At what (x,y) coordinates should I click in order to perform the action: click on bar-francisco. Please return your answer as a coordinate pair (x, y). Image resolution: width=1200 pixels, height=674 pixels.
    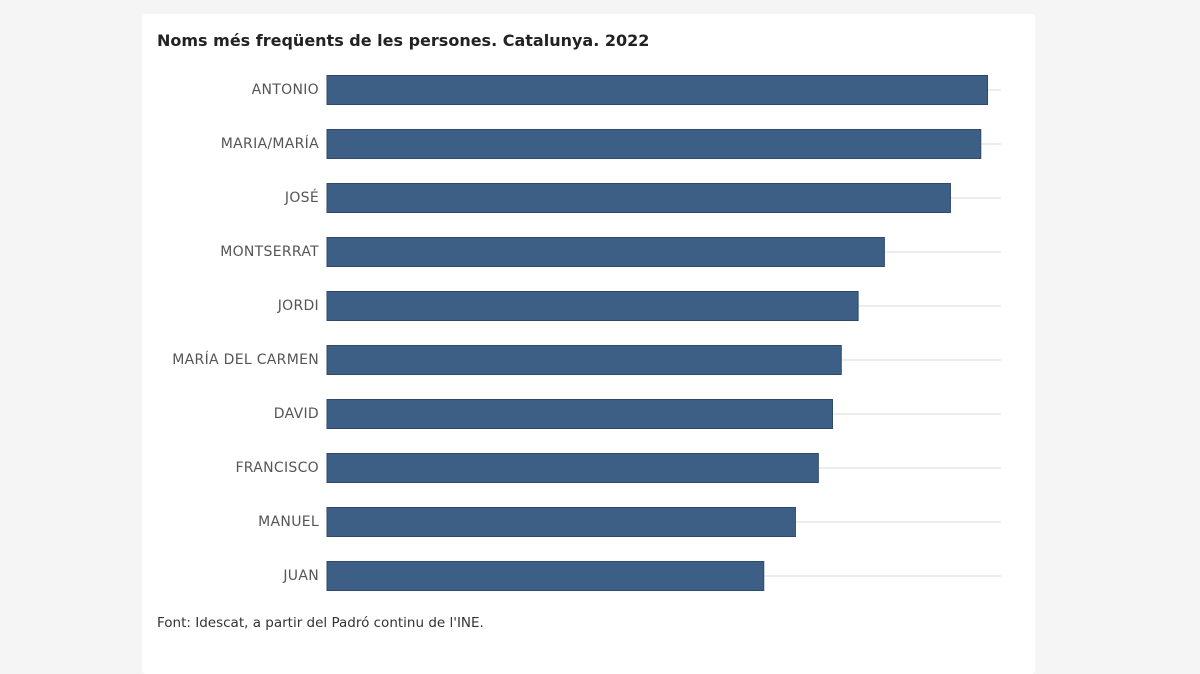
    Looking at the image, I should click on (572, 468).